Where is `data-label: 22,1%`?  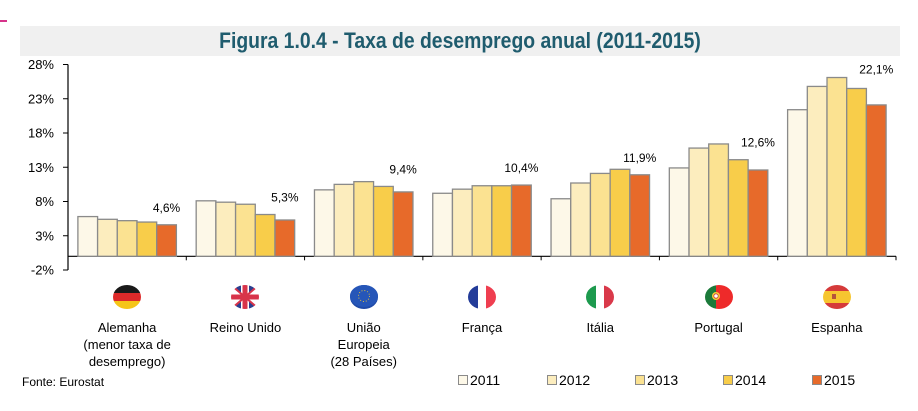
data-label: 22,1% is located at coordinates (876, 70).